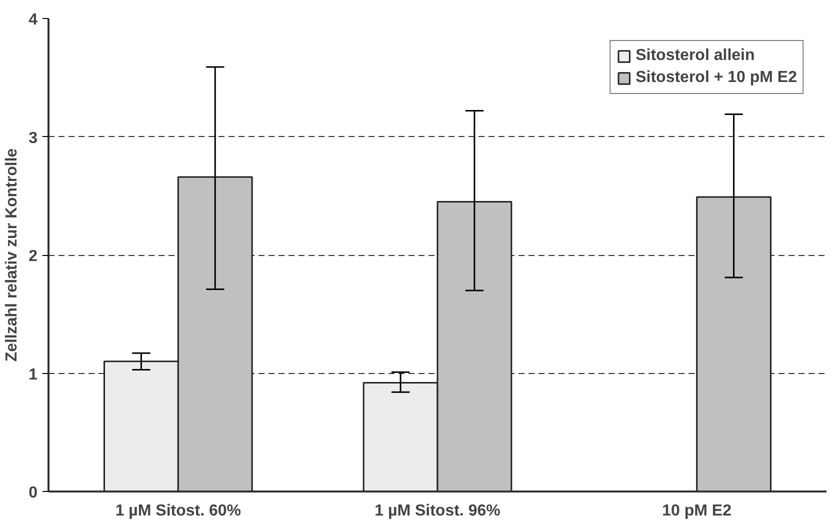  Describe the element at coordinates (716, 78) in the screenshot. I see `legend-label: Sitosterol + 10 pM E2` at that location.